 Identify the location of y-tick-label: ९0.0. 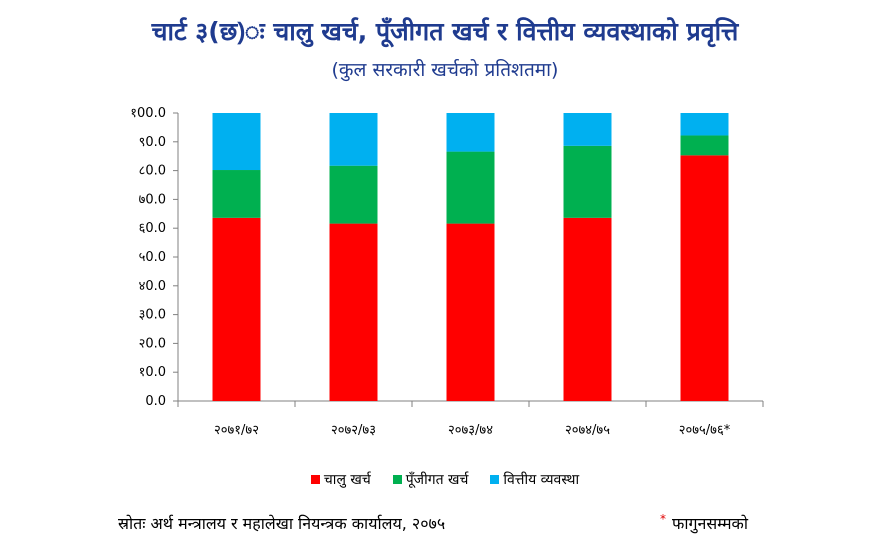
(152, 142).